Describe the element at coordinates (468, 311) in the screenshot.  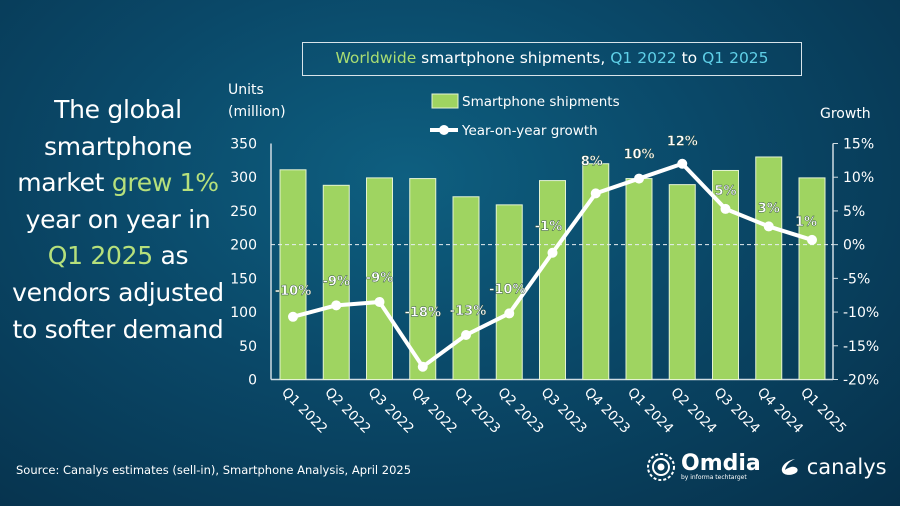
I see `growth-data-label: -13%` at that location.